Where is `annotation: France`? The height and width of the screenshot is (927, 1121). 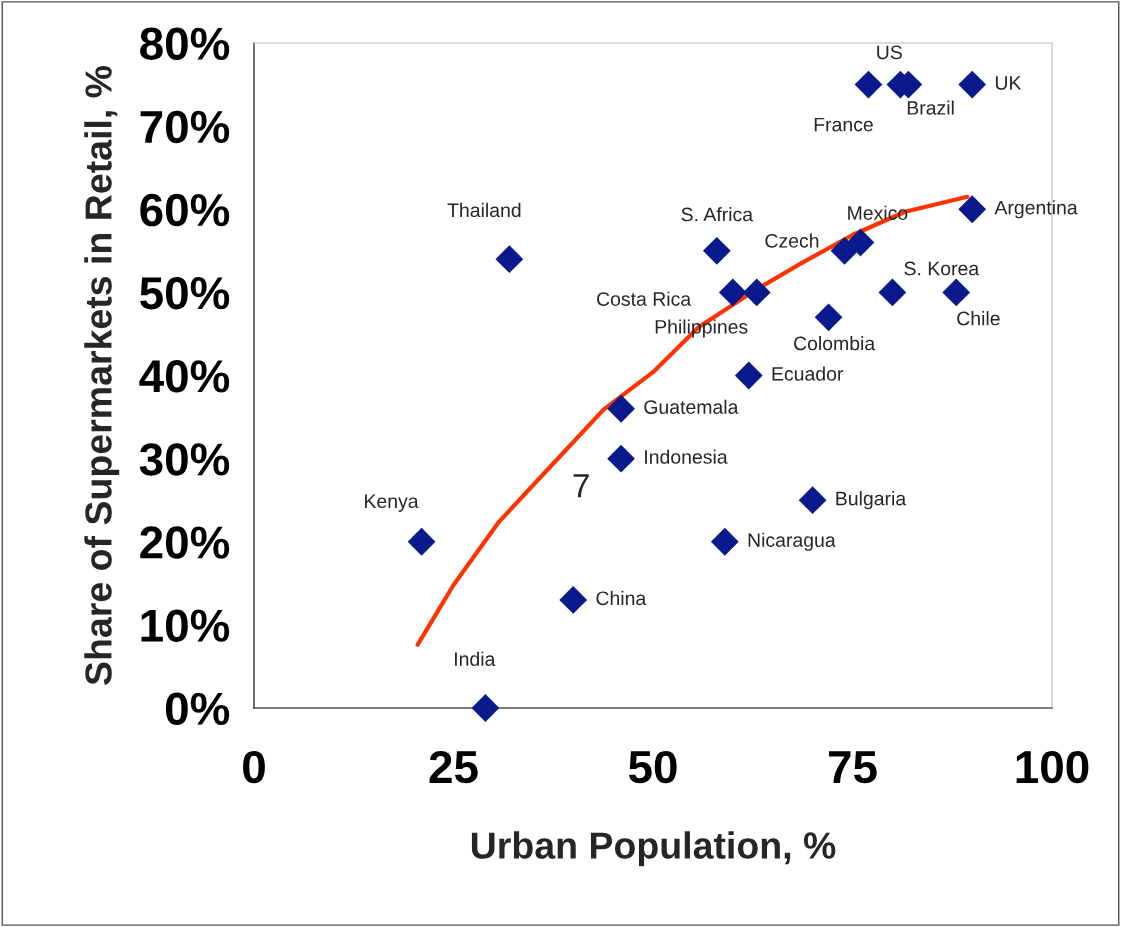 annotation: France is located at coordinates (843, 124).